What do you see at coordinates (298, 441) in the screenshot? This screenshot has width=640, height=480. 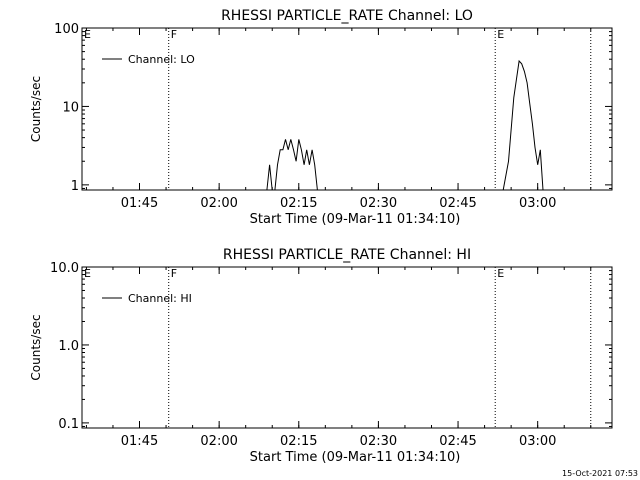 I see `chart-1-x-tick-label: 02:15` at bounding box center [298, 441].